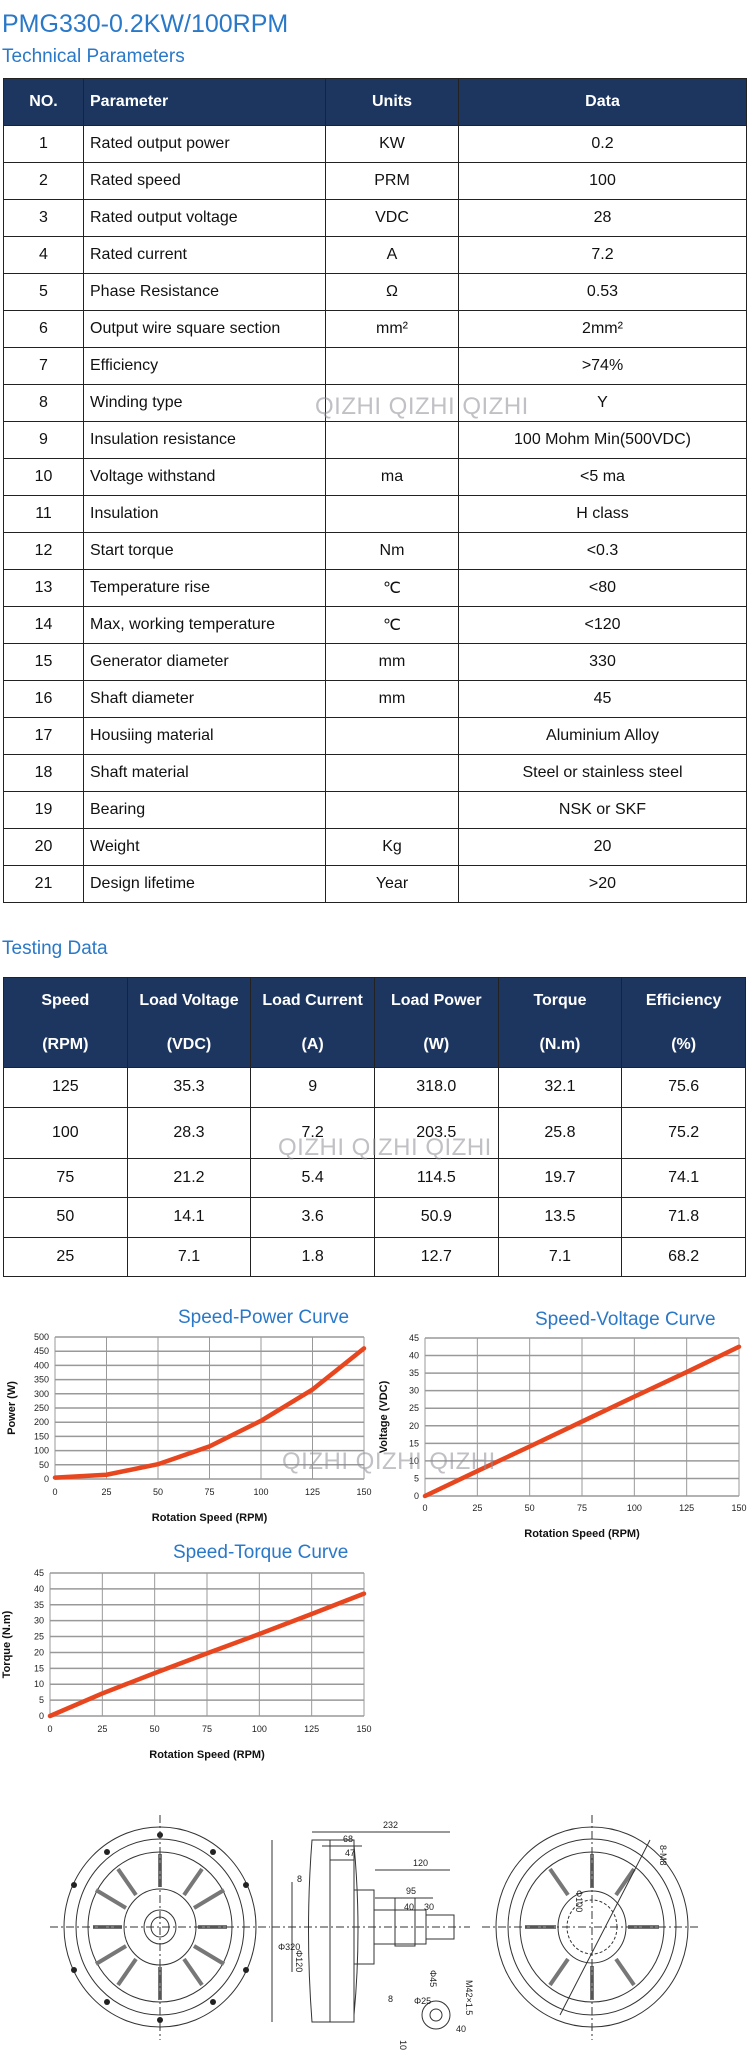 Image resolution: width=750 pixels, height=2067 pixels. Describe the element at coordinates (436, 1132) in the screenshot. I see `cell: 203.5` at that location.